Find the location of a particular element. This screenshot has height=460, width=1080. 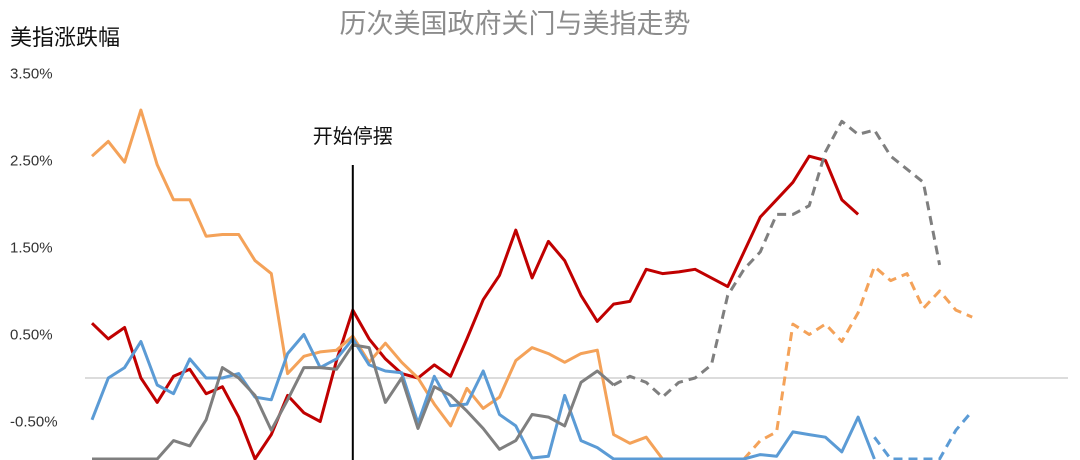

y-tick-label: 1.50% is located at coordinates (31, 248).